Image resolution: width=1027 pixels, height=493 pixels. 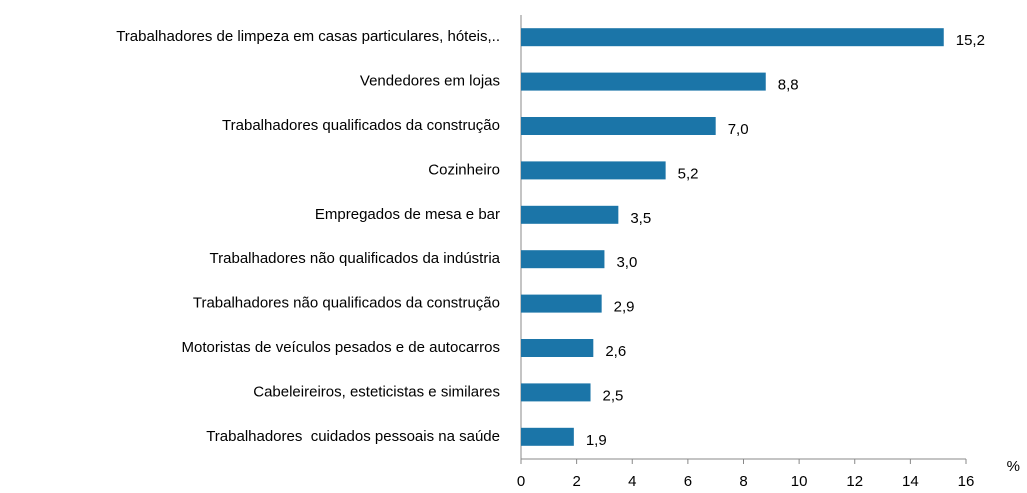 I want to click on y-tick-label: Vendedores em lojas, so click(x=430, y=81).